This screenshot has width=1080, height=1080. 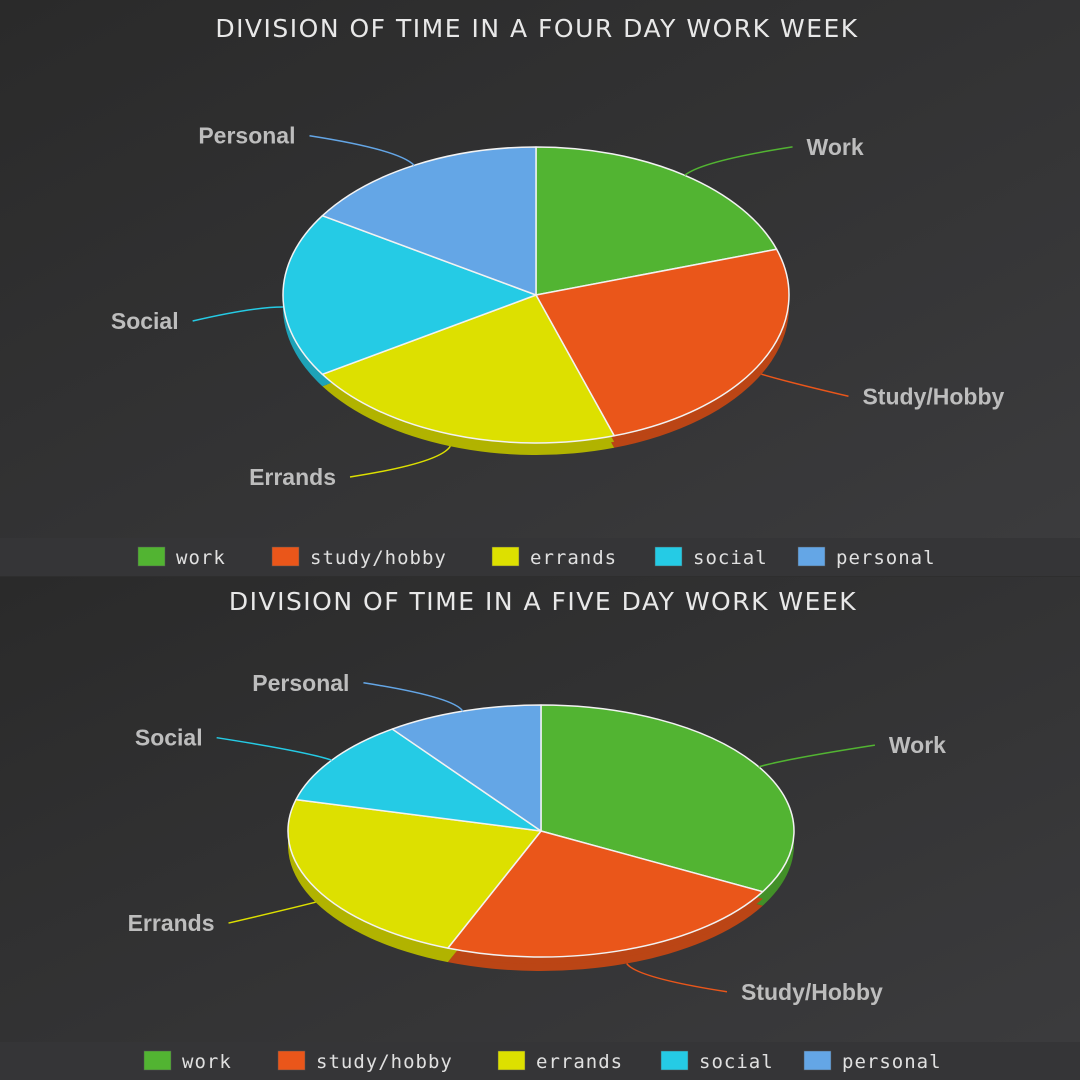 I want to click on slice-personal, so click(x=429, y=221).